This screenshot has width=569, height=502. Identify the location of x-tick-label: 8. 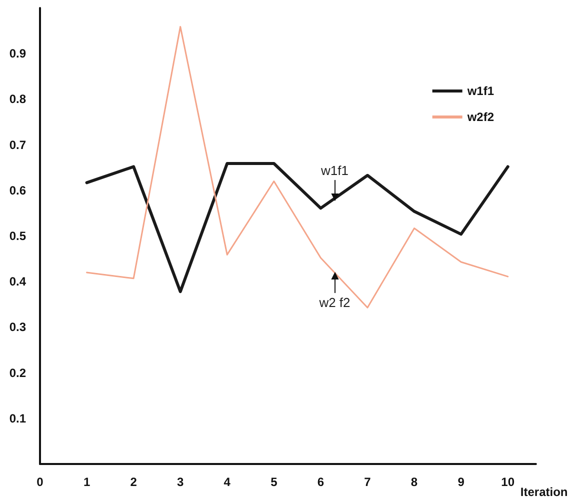
(414, 482).